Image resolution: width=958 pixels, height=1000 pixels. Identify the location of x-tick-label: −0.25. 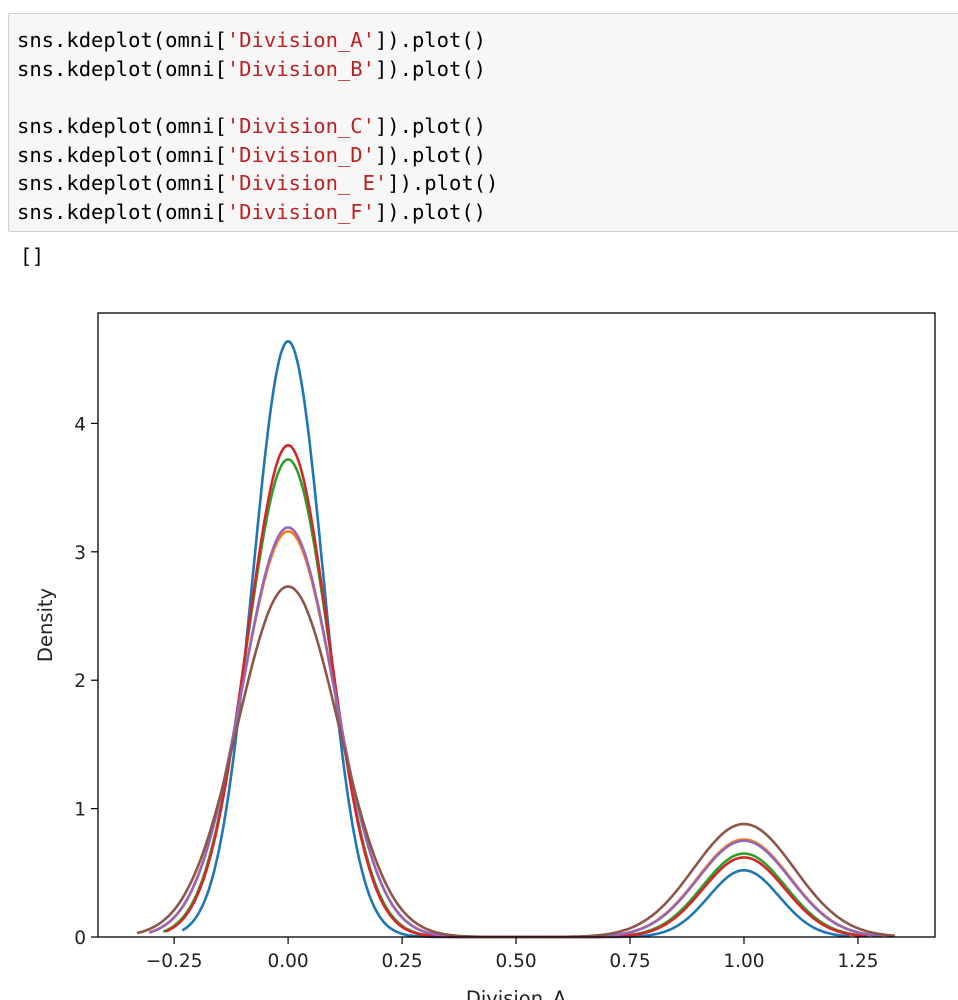
(174, 961).